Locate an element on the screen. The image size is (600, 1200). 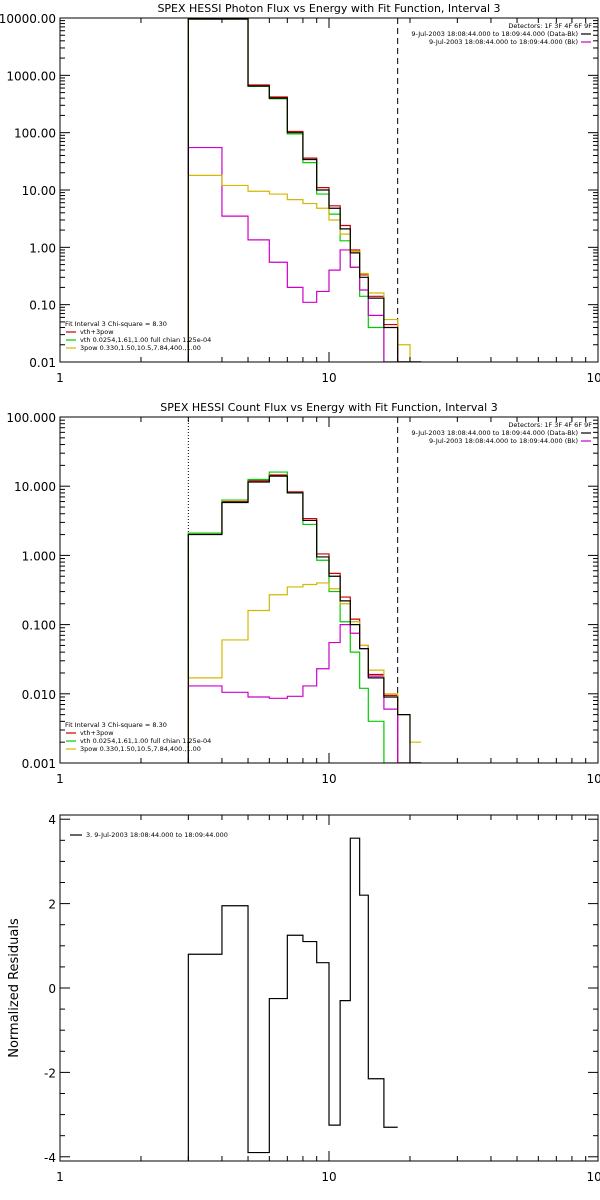
chart-2-xtick-label-1: 10 is located at coordinates (328, 1177).